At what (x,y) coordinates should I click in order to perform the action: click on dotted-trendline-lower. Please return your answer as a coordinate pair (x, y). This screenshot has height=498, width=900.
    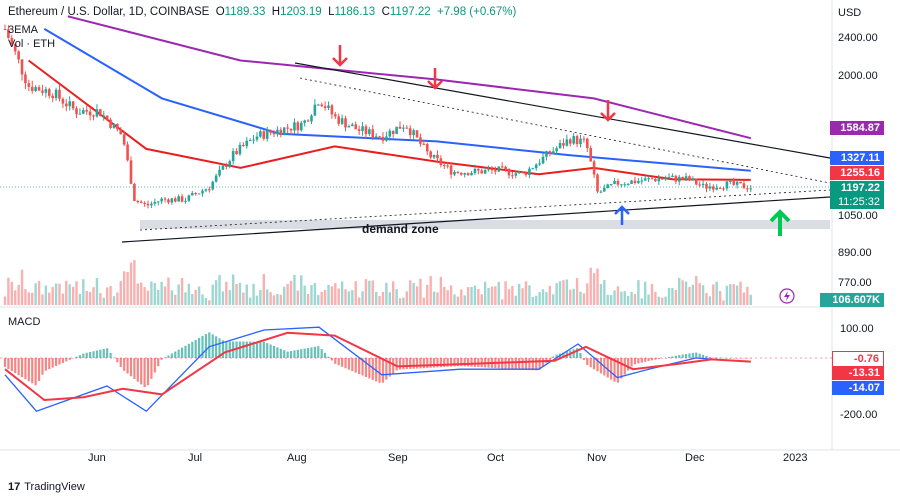
    Looking at the image, I should click on (485, 210).